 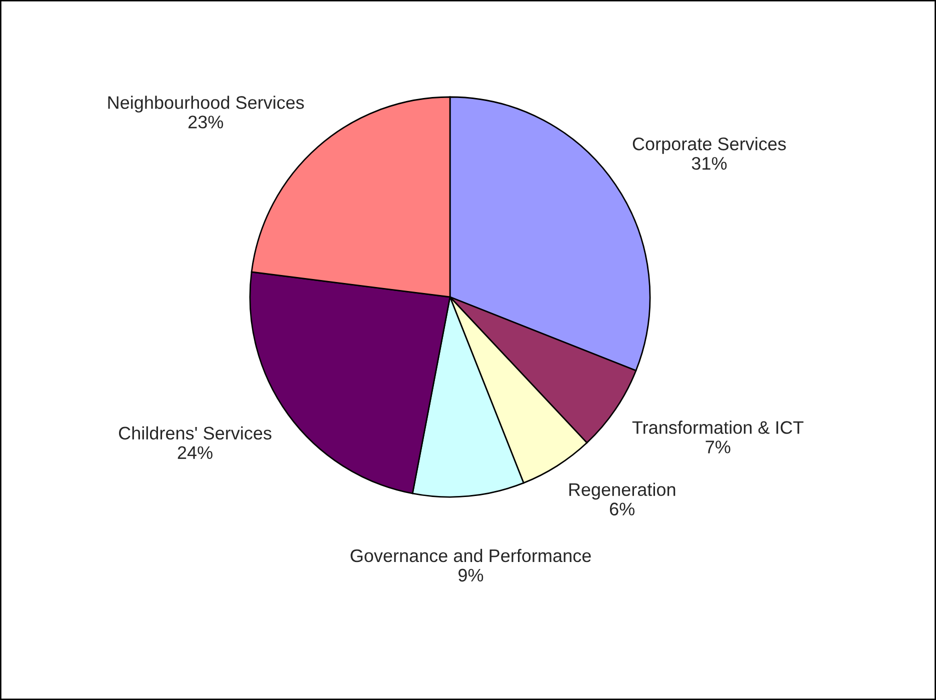 What do you see at coordinates (709, 163) in the screenshot?
I see `data-label: 31%` at bounding box center [709, 163].